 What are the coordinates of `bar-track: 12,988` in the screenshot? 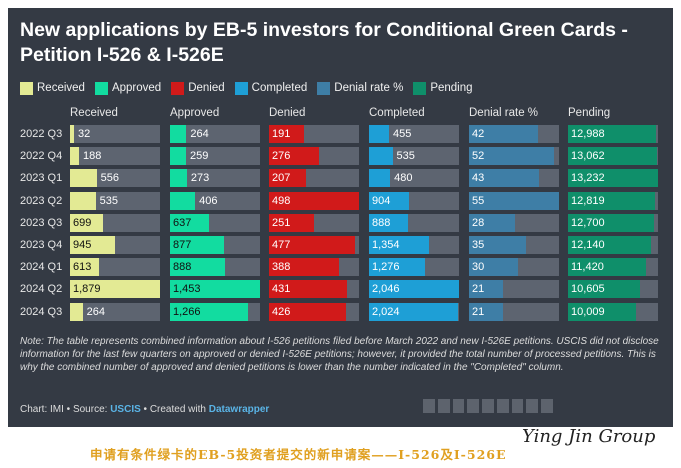 It's located at (613, 134).